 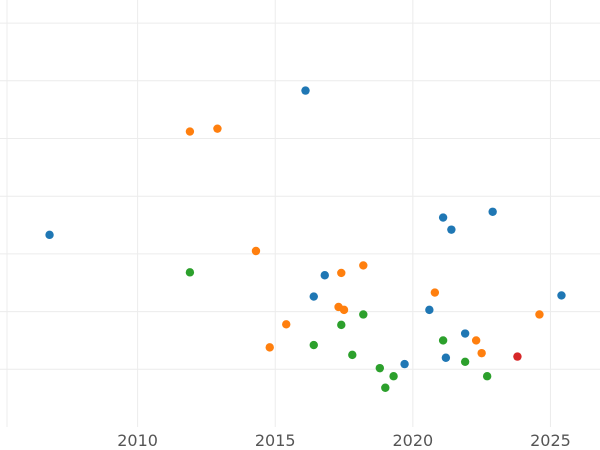 What do you see at coordinates (550, 440) in the screenshot?
I see `x-tick-label-3: 2025` at bounding box center [550, 440].